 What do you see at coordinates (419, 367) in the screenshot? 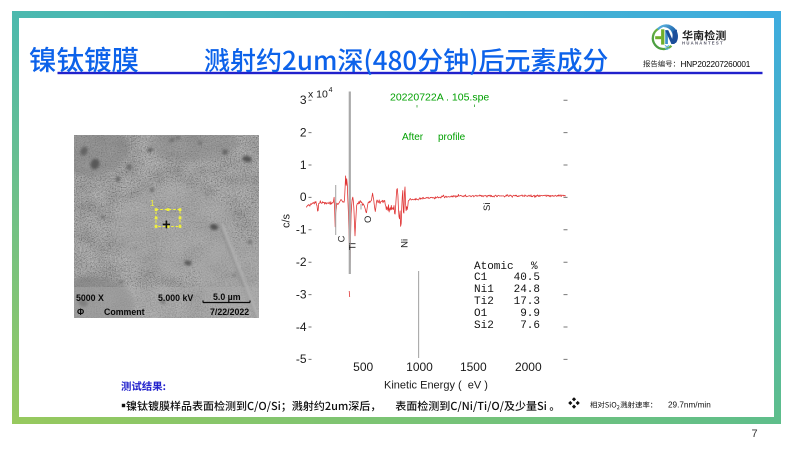
I see `svg-text: 1000` at bounding box center [419, 367].